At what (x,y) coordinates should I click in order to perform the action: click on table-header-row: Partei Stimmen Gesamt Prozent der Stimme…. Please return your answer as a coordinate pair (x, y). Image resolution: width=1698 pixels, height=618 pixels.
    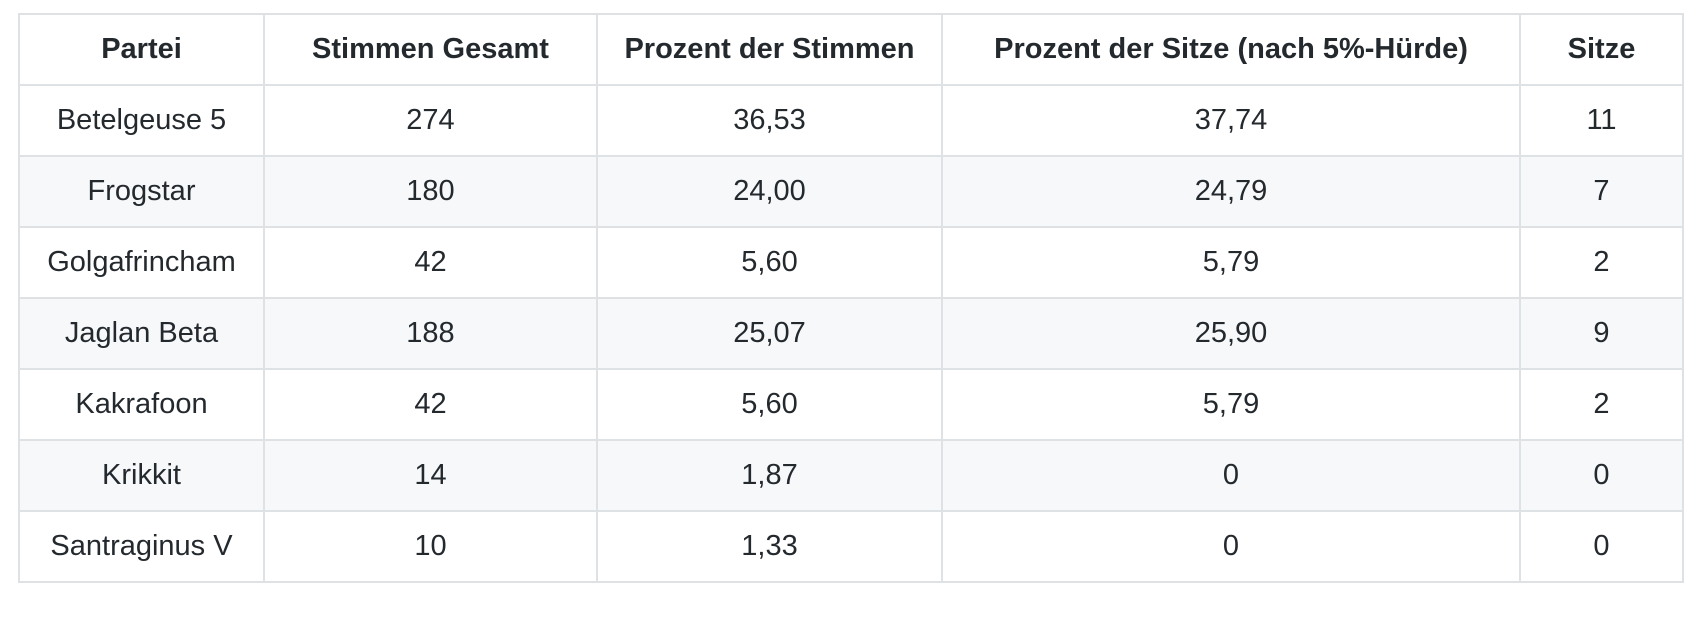
    Looking at the image, I should click on (851, 49).